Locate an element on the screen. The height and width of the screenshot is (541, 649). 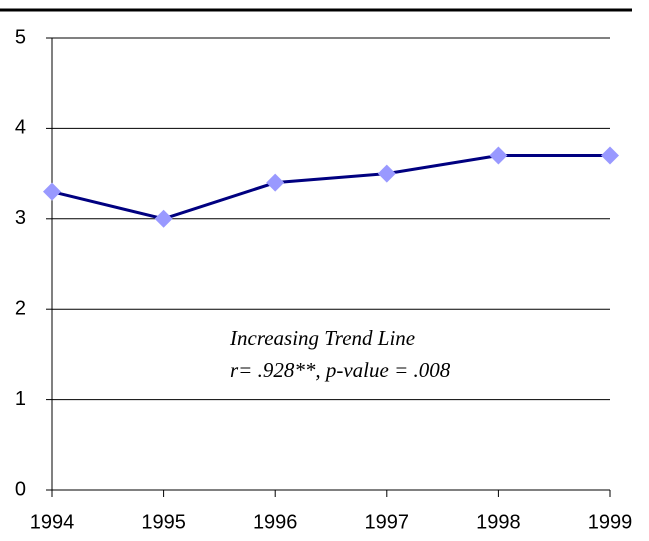
y-tick-label: 0 is located at coordinates (20, 489).